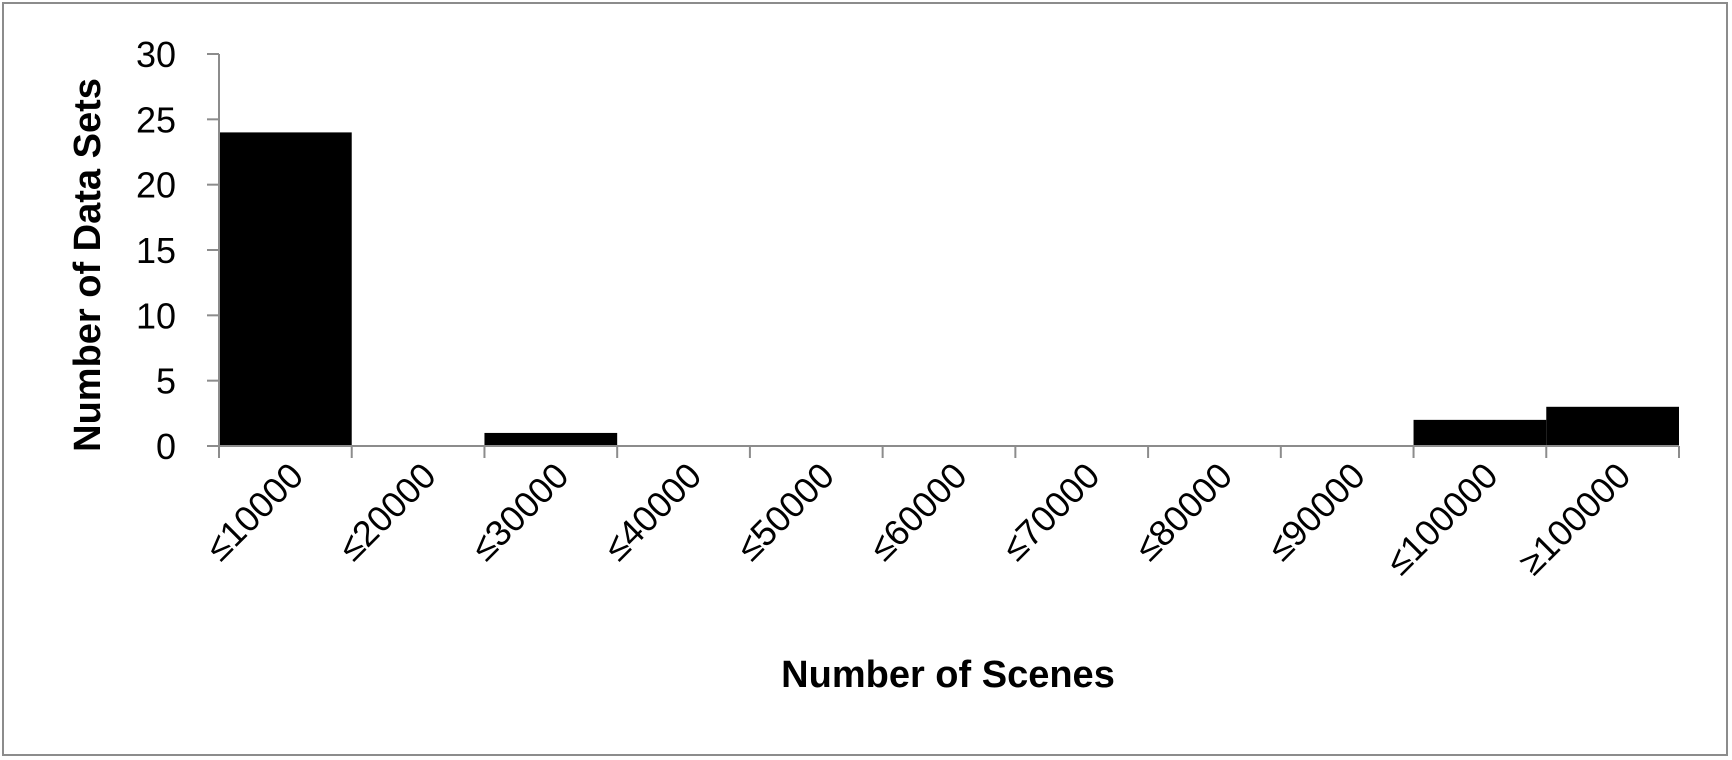 The height and width of the screenshot is (760, 1732). What do you see at coordinates (254, 512) in the screenshot?
I see `x-tick-label: ≤10000` at bounding box center [254, 512].